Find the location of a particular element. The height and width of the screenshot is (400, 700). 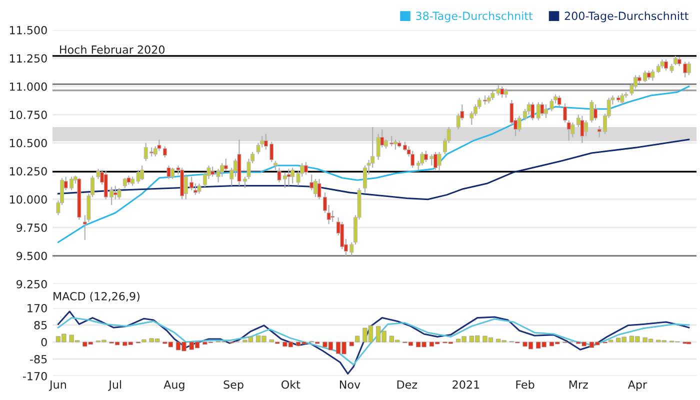

y-tick-label: -170 is located at coordinates (34, 376).